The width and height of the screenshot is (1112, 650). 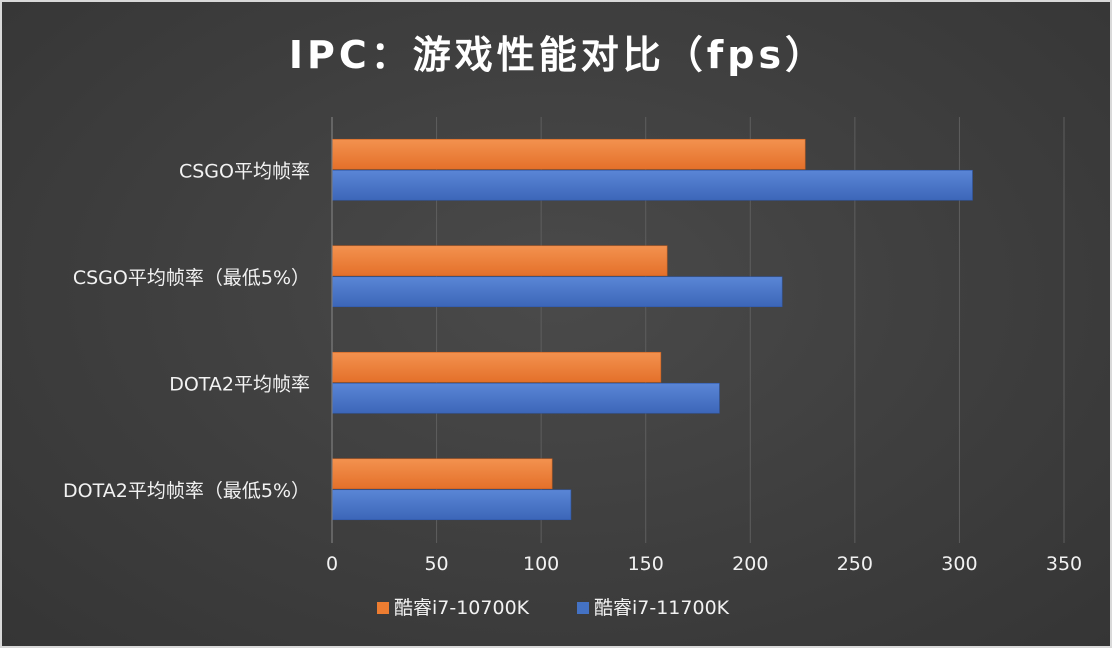 What do you see at coordinates (959, 564) in the screenshot?
I see `x-tick-label: 300` at bounding box center [959, 564].